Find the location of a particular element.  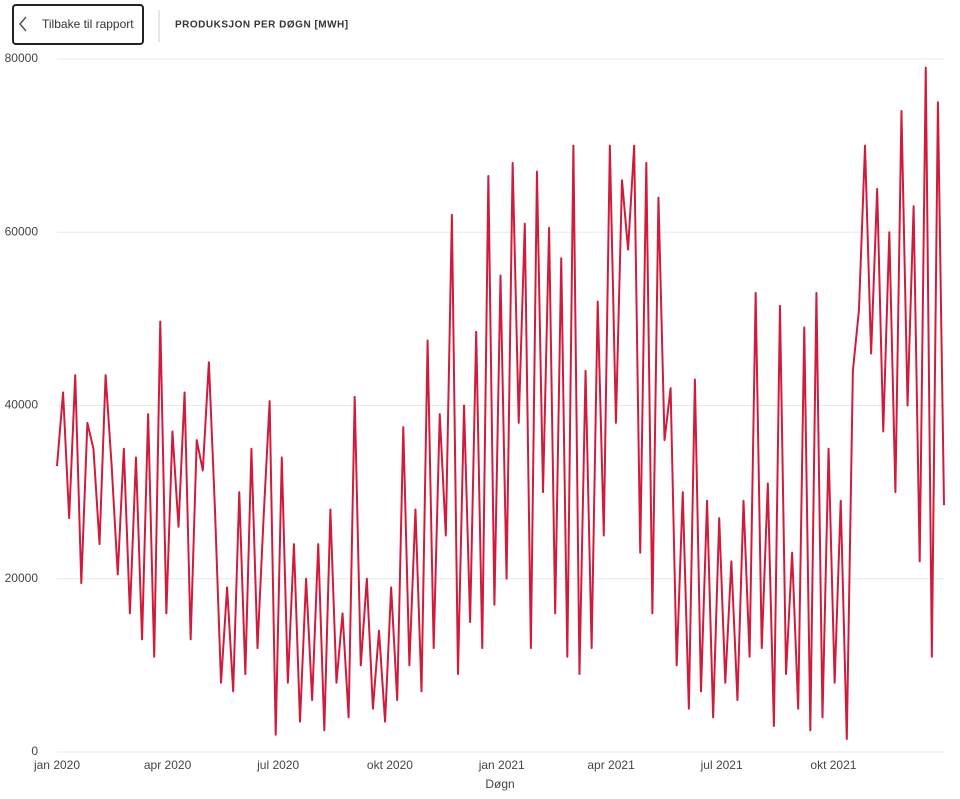

x-tick-label: jan 2021 is located at coordinates (501, 765).